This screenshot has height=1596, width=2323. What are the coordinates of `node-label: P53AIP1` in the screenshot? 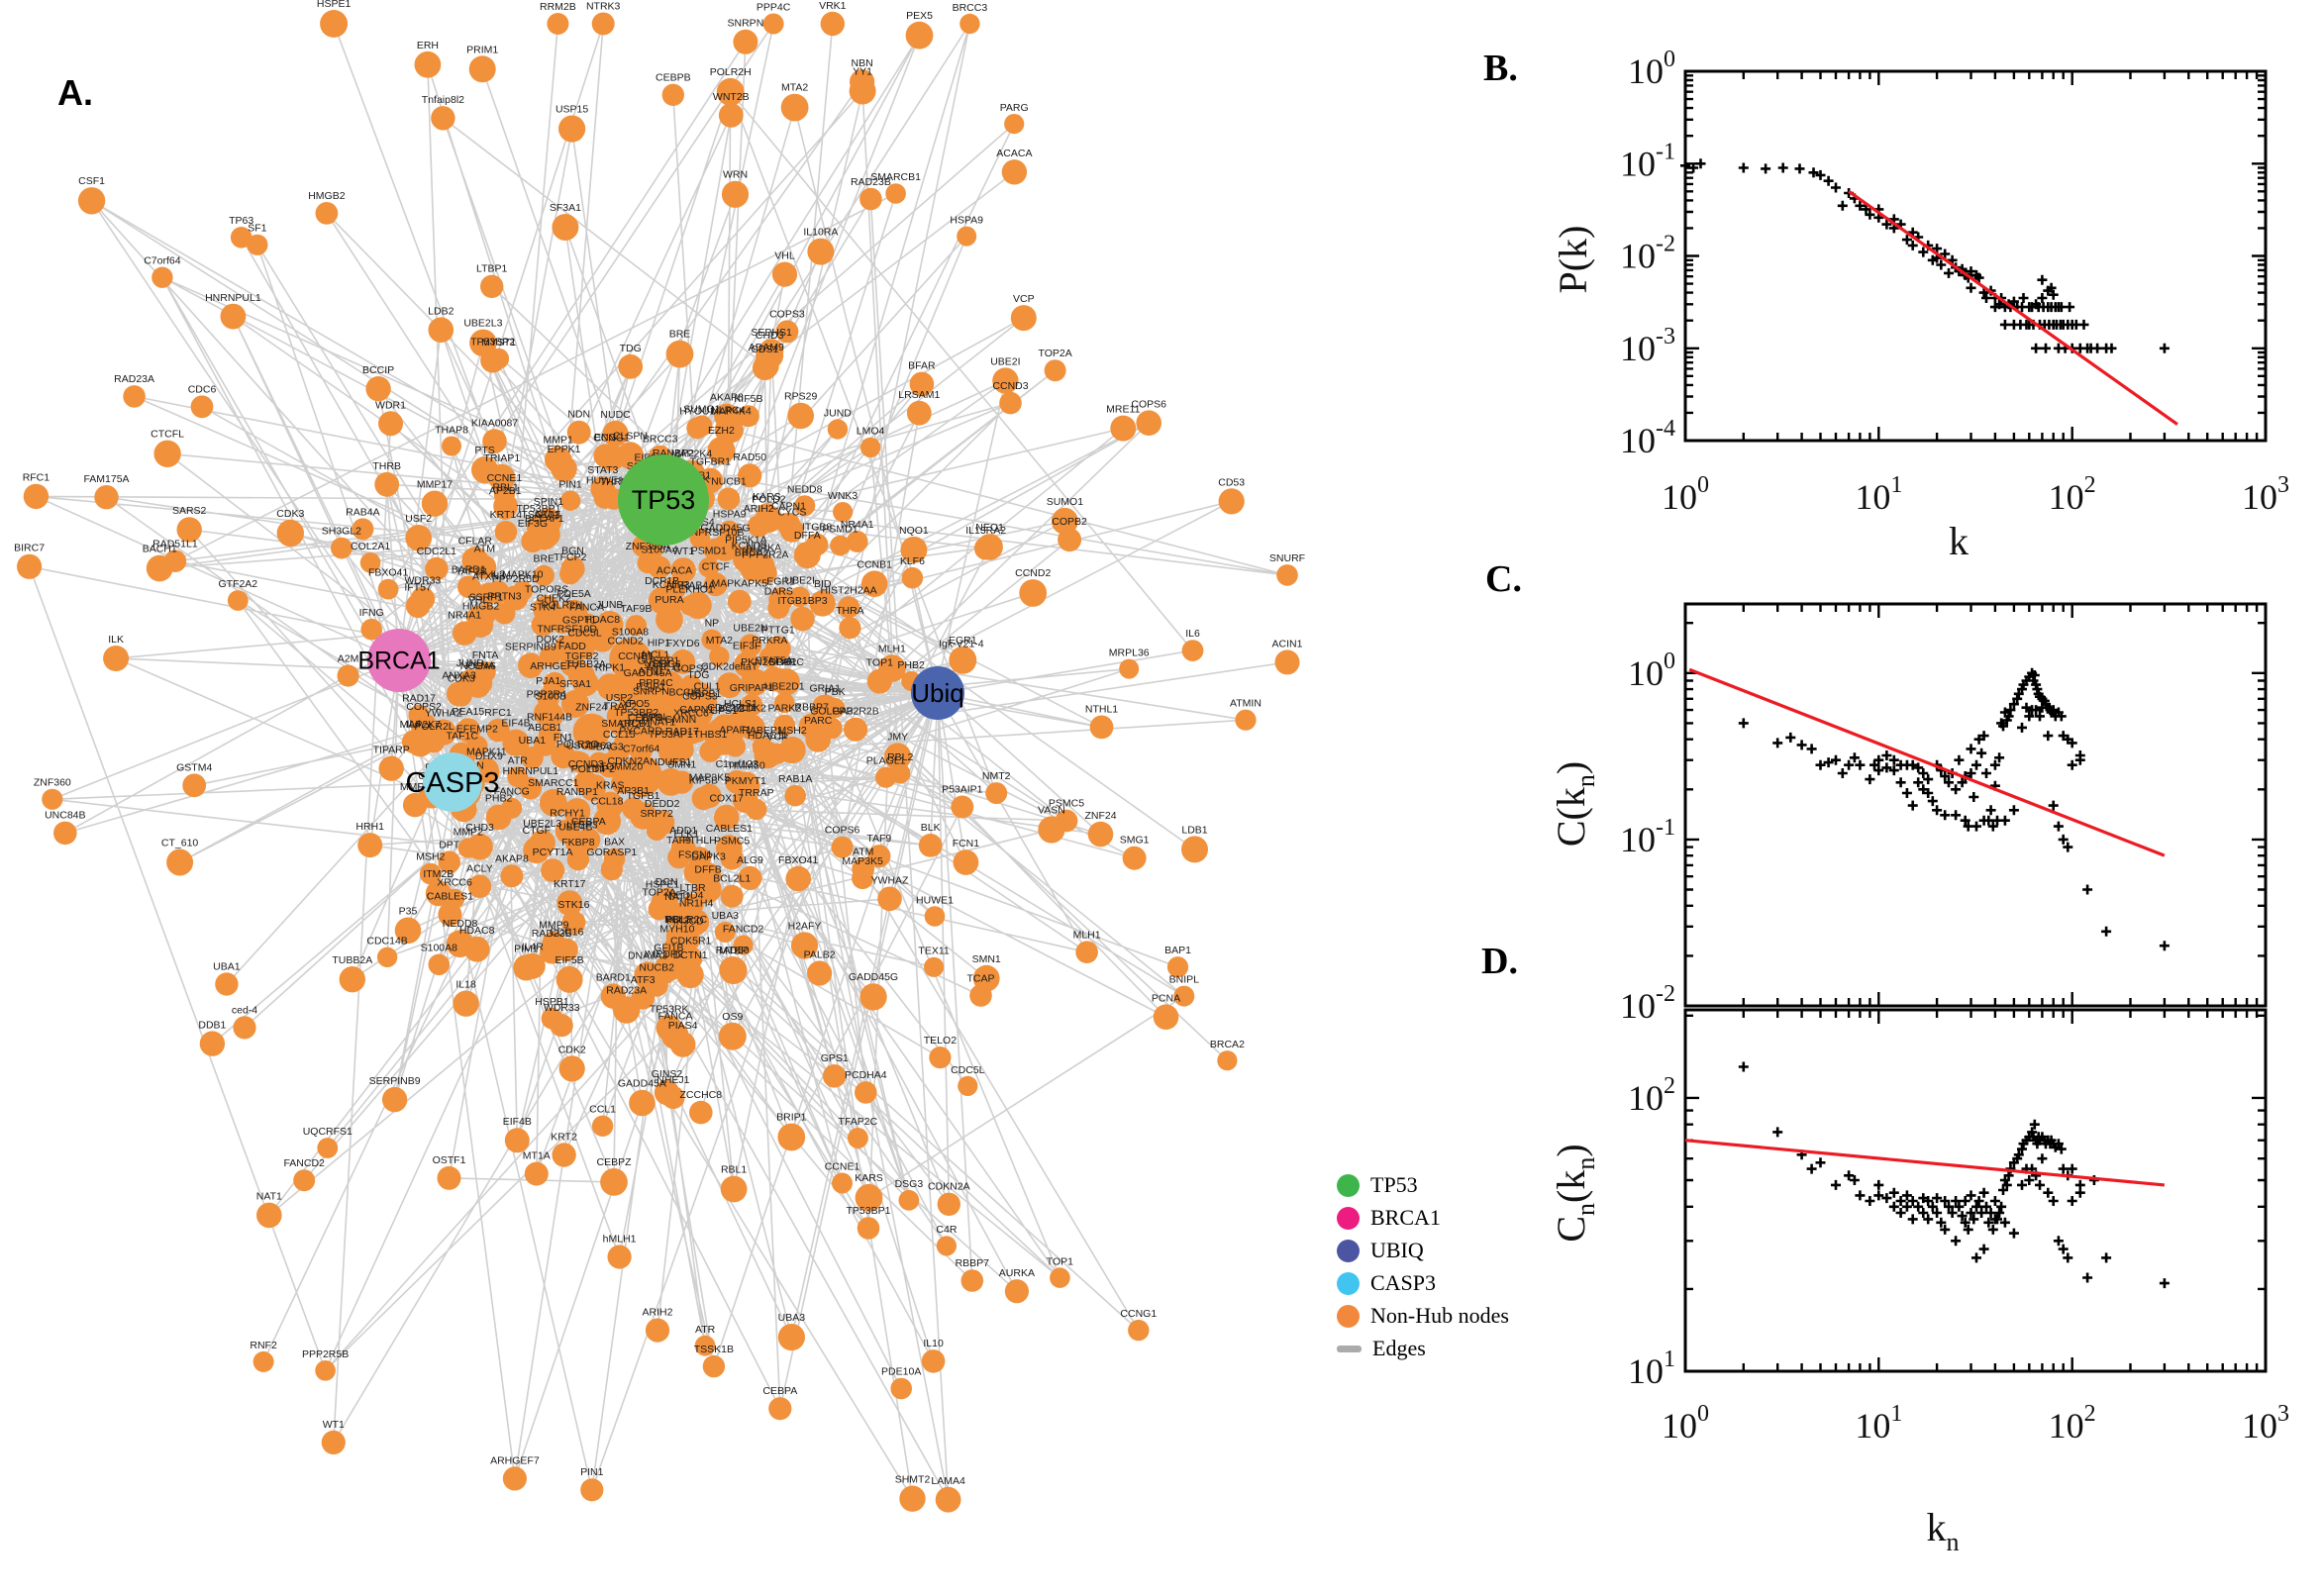 It's located at (963, 790).